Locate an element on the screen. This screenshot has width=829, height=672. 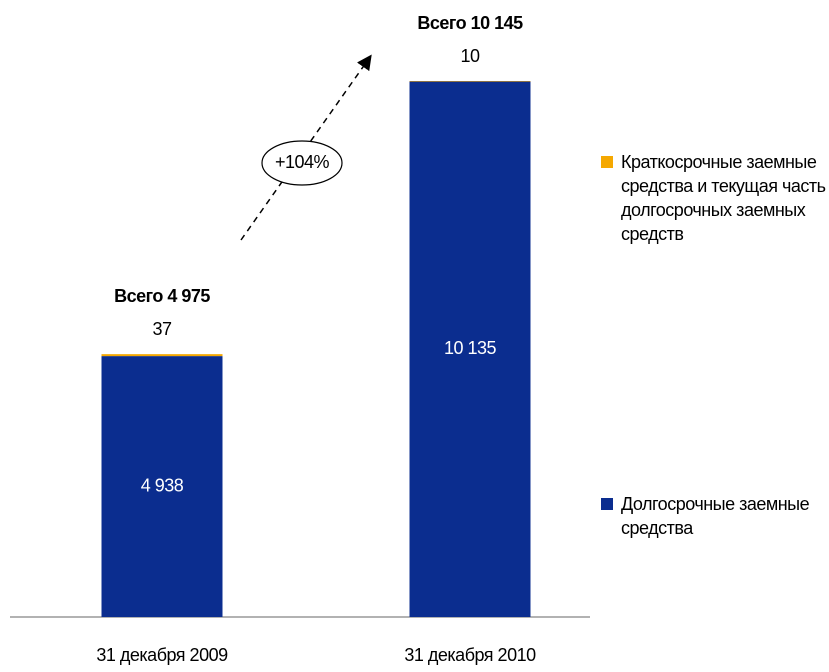
value-label: 4 938 is located at coordinates (162, 485).